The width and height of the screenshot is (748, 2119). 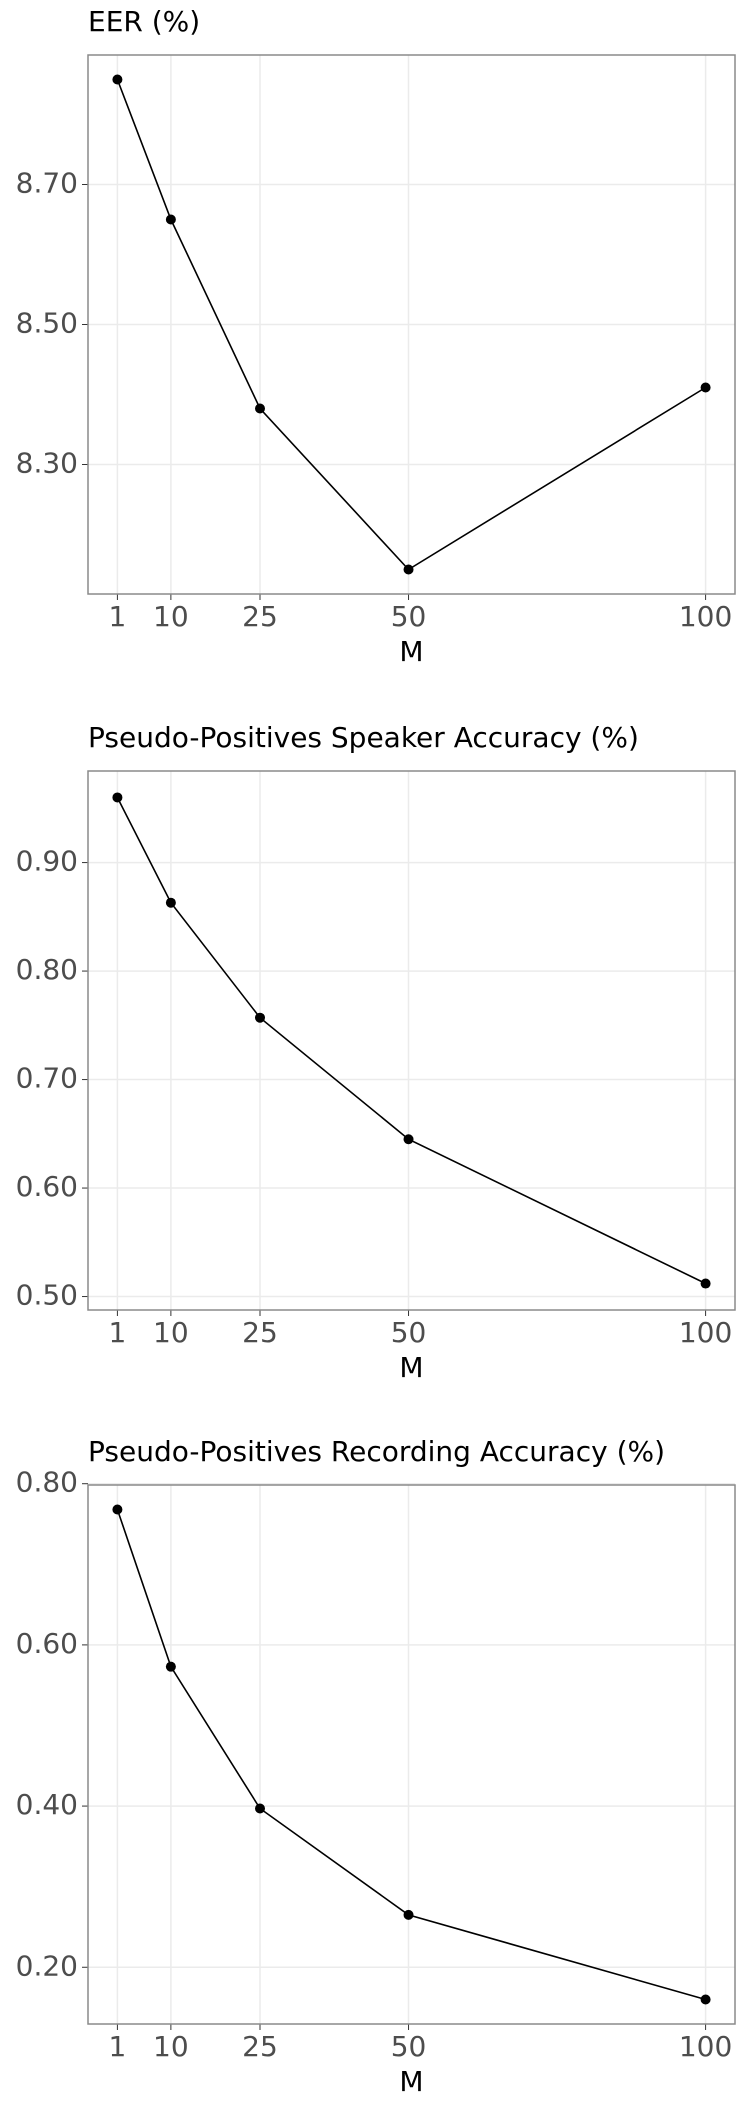 What do you see at coordinates (47, 463) in the screenshot?
I see `y-tick-label: 8.30` at bounding box center [47, 463].